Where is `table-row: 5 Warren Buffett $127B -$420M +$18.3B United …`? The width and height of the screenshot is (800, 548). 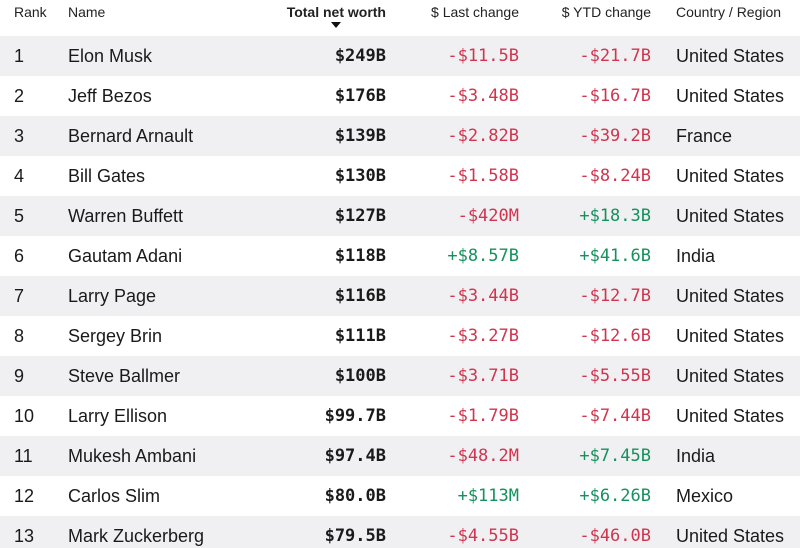 table-row: 5 Warren Buffett $127B -$420M +$18.3B United … is located at coordinates (400, 216).